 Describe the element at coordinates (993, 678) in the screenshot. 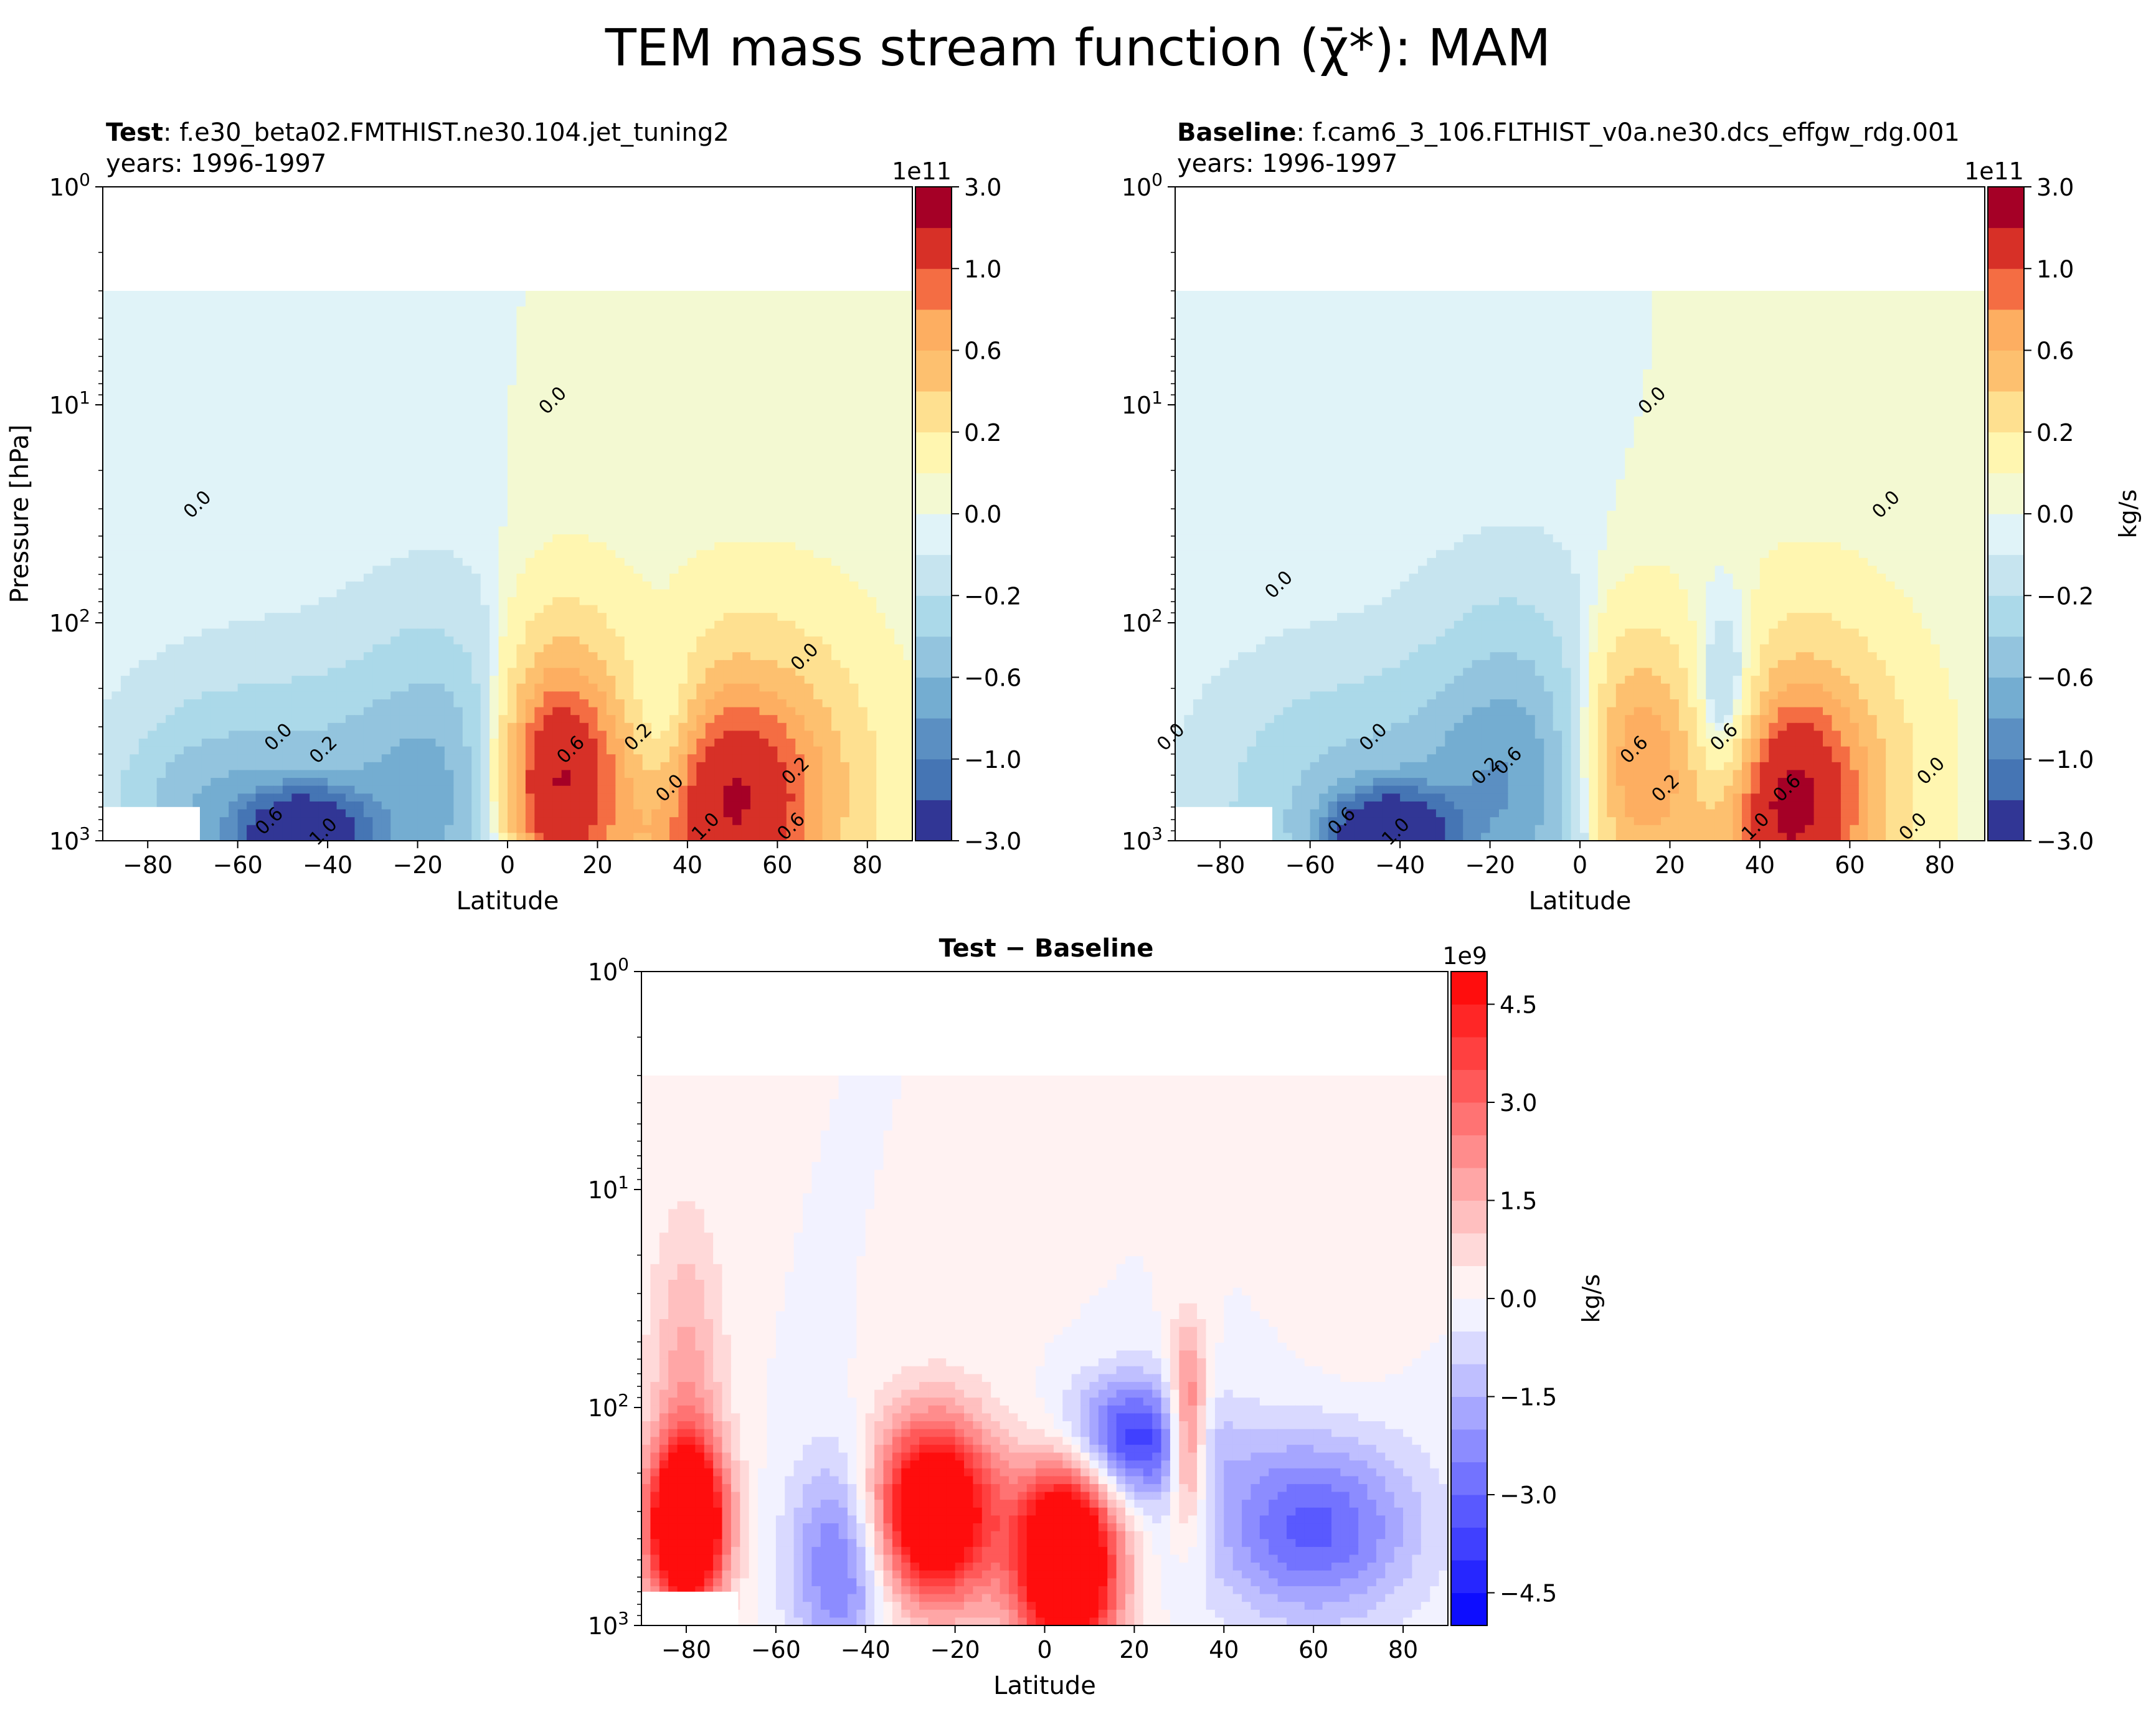

I see `test-cbar-tick-label: −0.6` at that location.